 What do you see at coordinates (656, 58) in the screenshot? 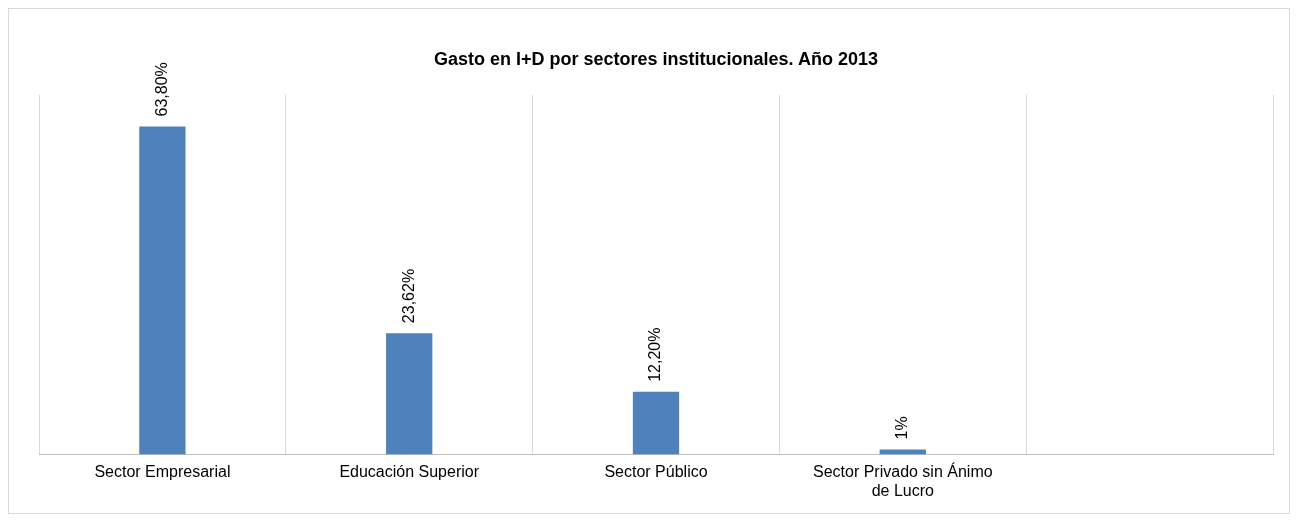
I see `chart-title: Gasto en I+D por sectores institucionales. Año 2013` at bounding box center [656, 58].